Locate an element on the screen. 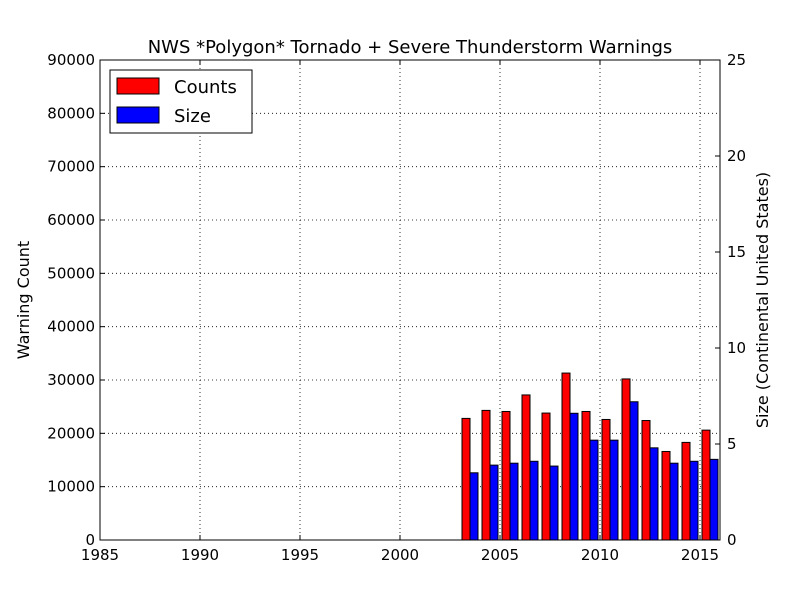 The image size is (800, 600). bar-counts-2004 is located at coordinates (486, 475).